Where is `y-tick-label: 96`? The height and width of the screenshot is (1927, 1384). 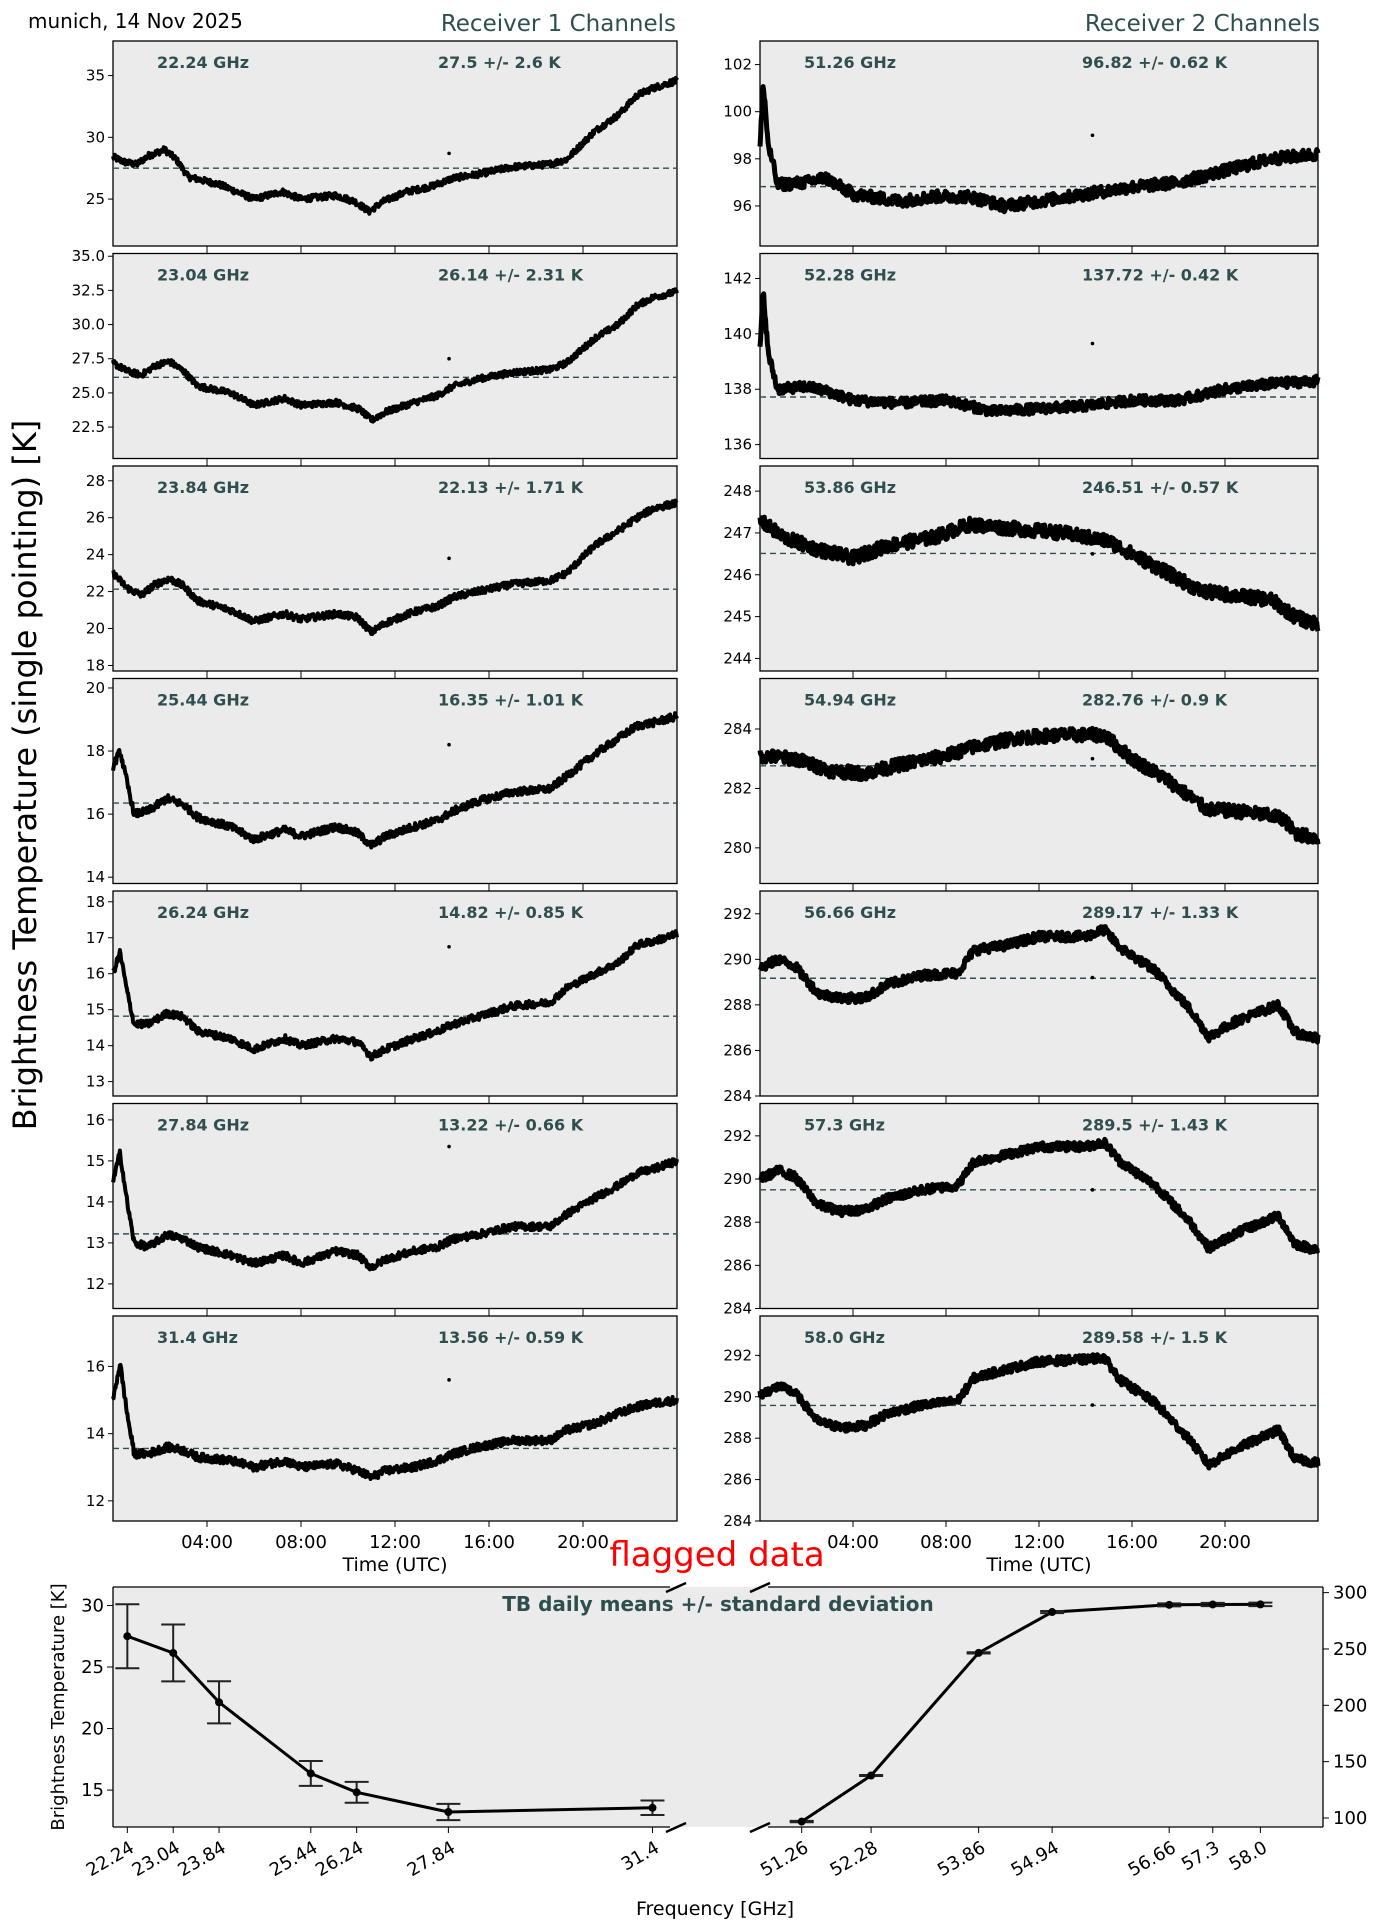
y-tick-label: 96 is located at coordinates (742, 206).